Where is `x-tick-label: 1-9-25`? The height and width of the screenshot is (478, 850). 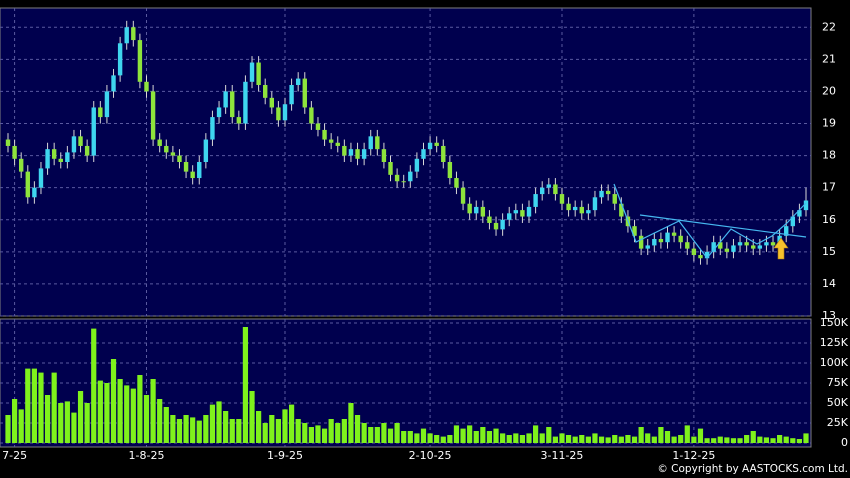 x-tick-label: 1-9-25 is located at coordinates (285, 455).